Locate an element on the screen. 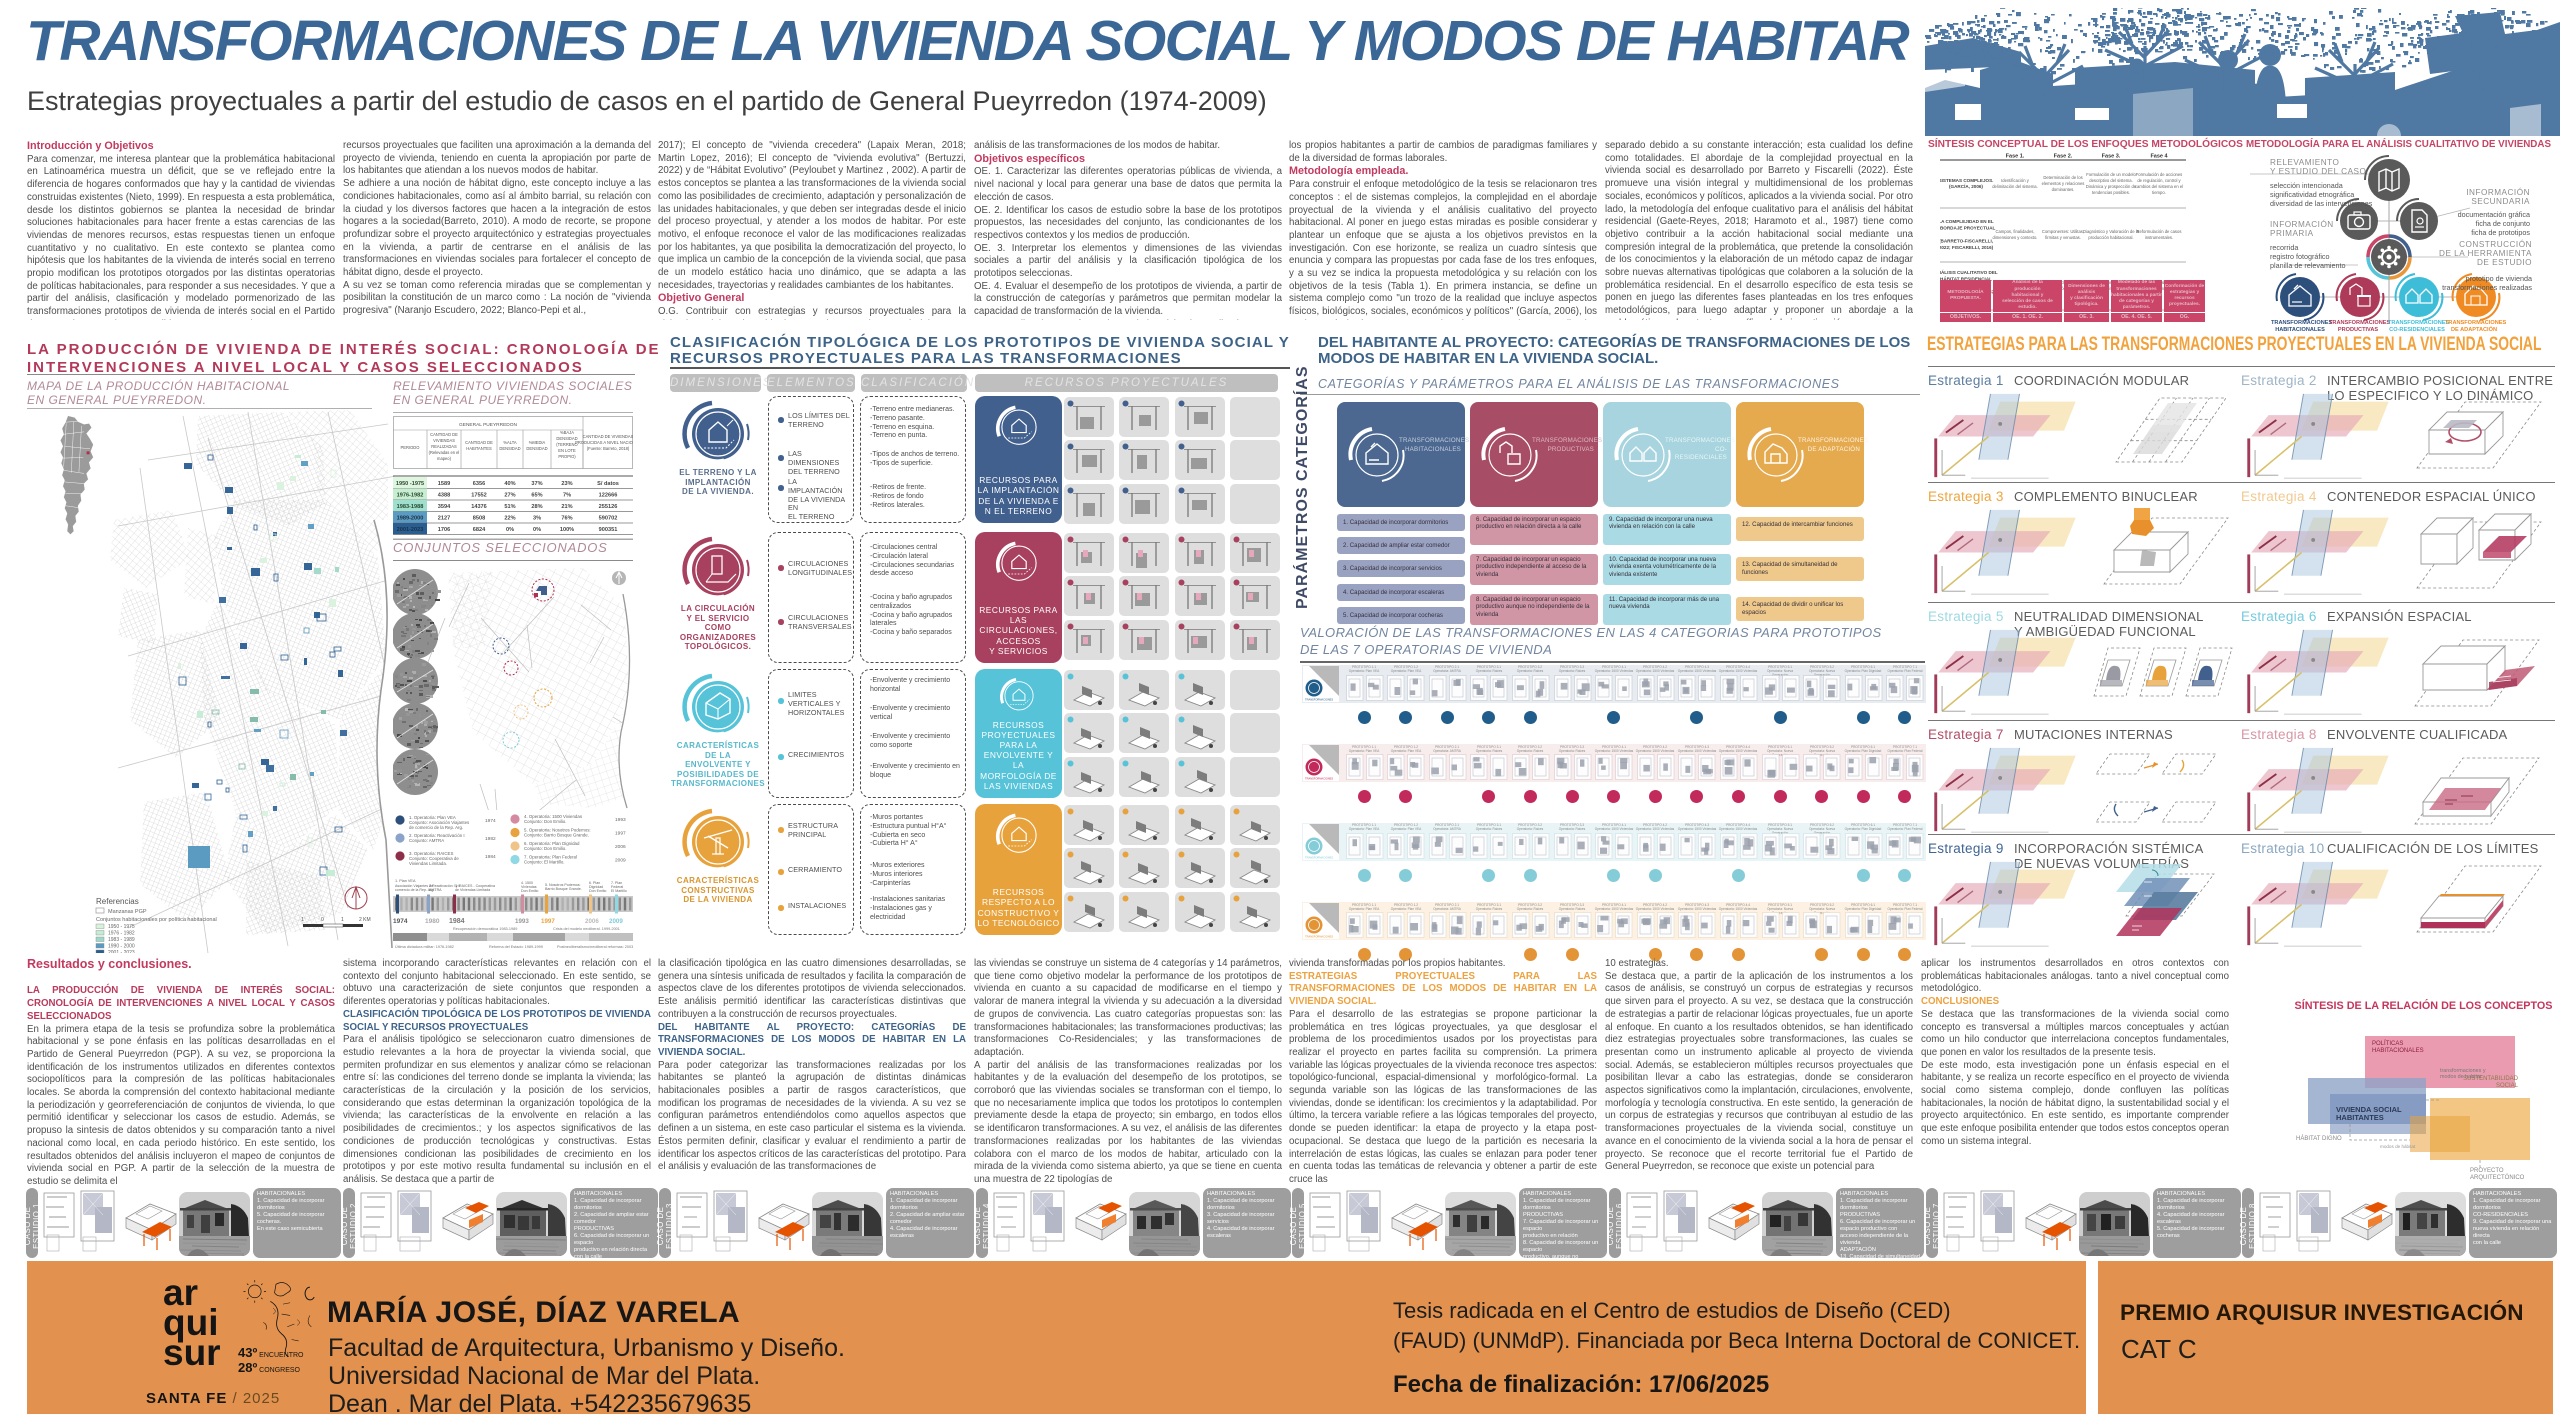 This screenshot has height=1422, width=2560. svg-text: Conjunto: Asociación Viajantes is located at coordinates (439, 822).